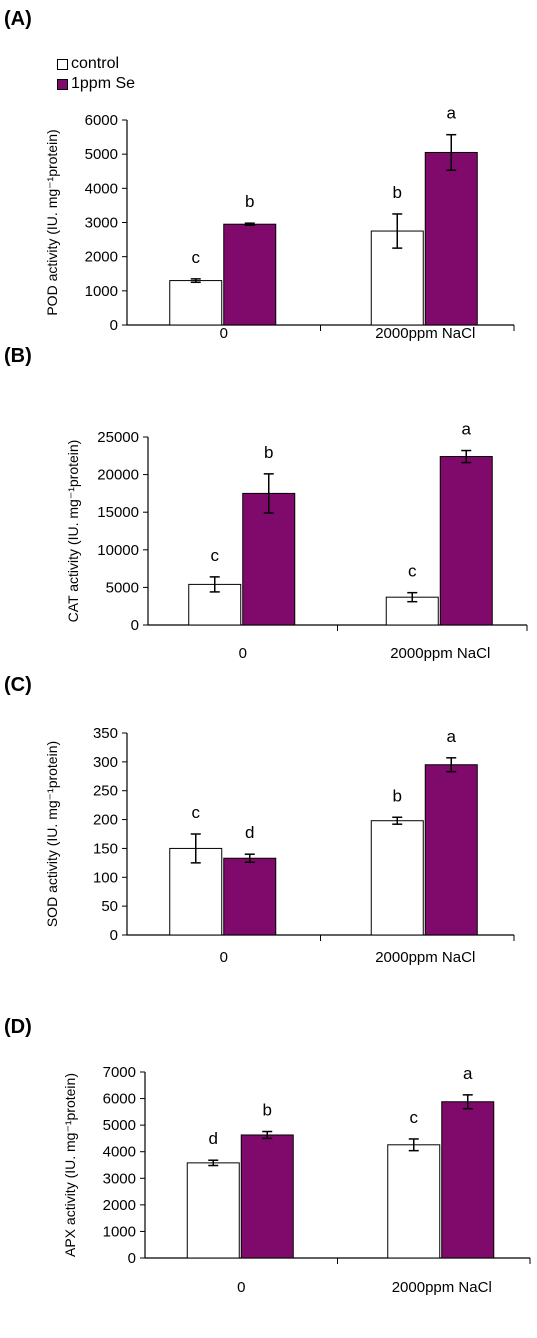 This screenshot has width=537, height=1338. Describe the element at coordinates (52, 834) in the screenshot. I see `y-axis-label: SOD activity (IU. mg⁻¹protein)` at that location.